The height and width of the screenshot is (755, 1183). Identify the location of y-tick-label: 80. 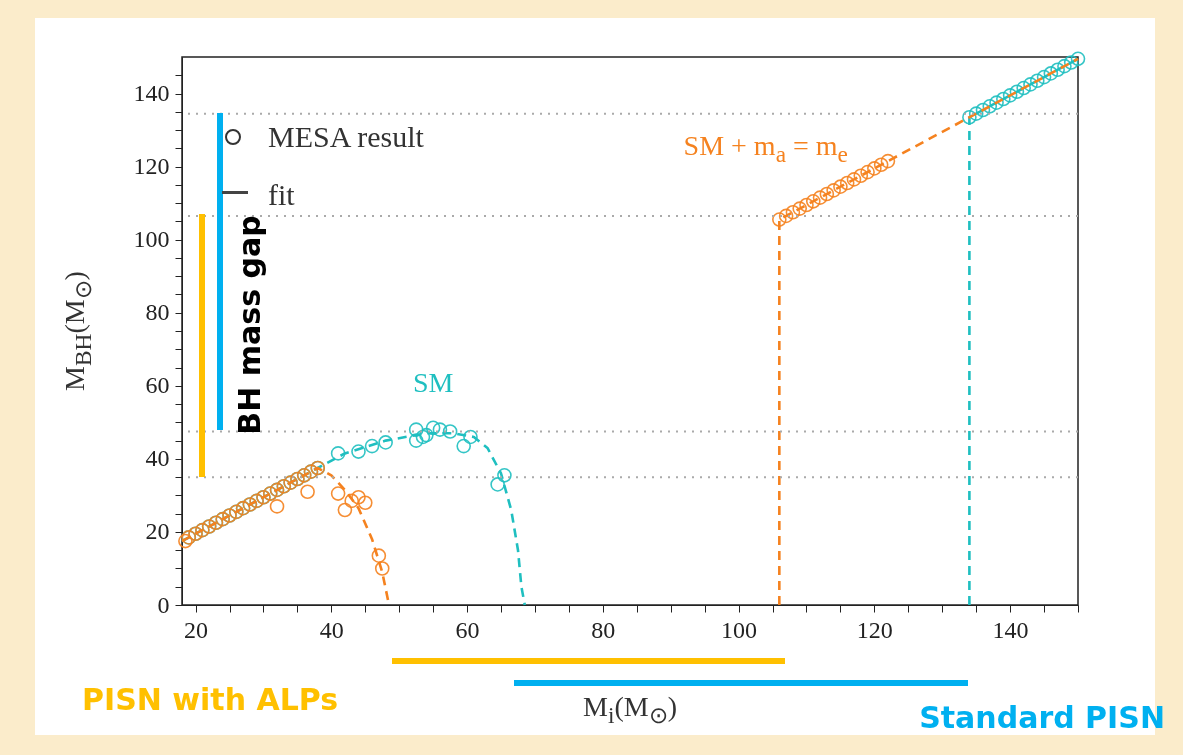
(157, 312).